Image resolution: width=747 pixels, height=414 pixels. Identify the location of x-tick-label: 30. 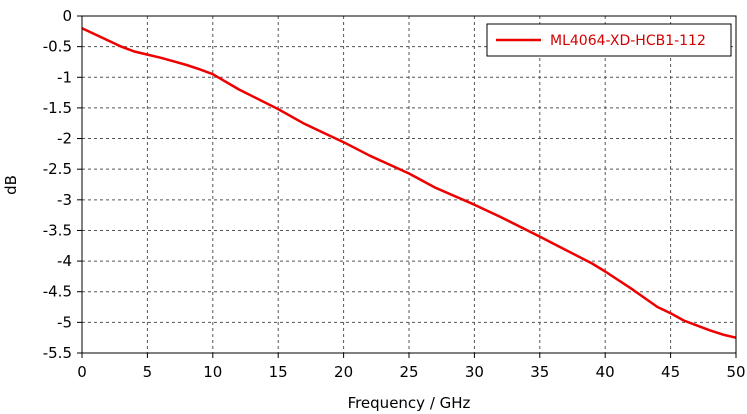
(474, 372).